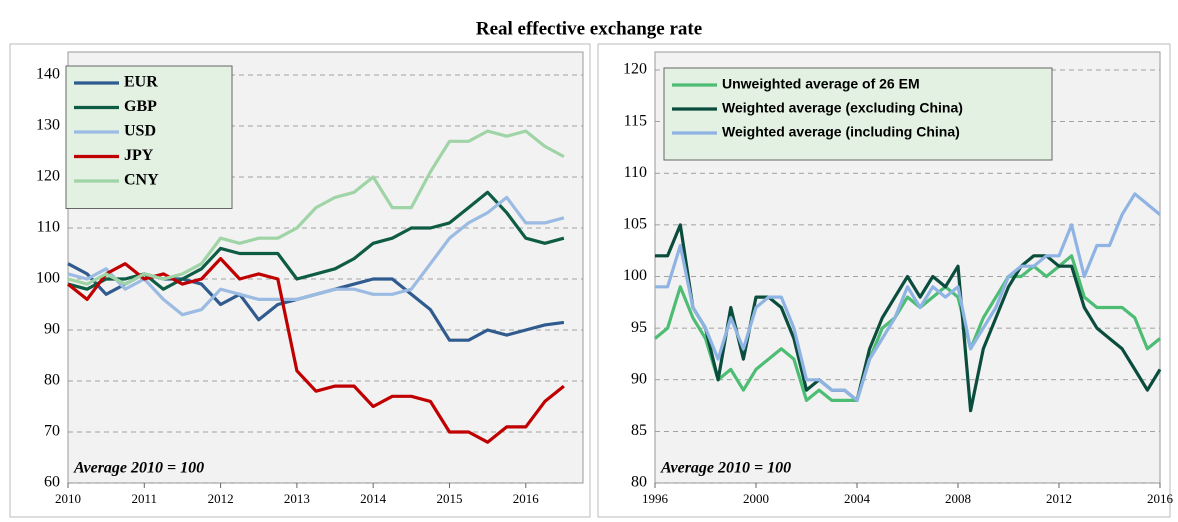  What do you see at coordinates (635, 120) in the screenshot?
I see `y-tick-label: 115` at bounding box center [635, 120].